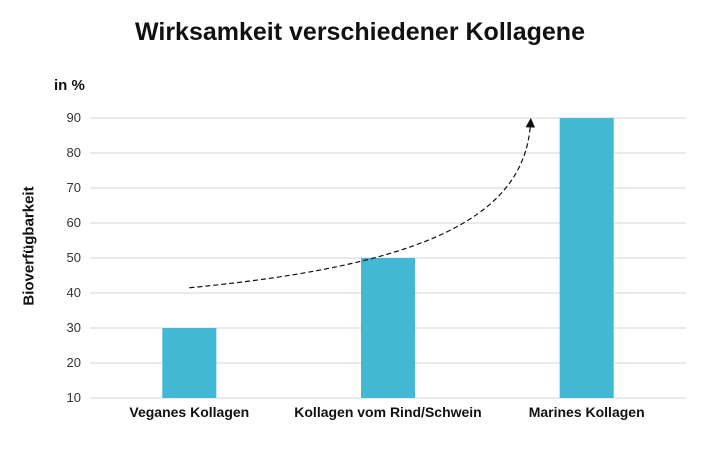 This screenshot has width=720, height=450. I want to click on y-tick-label: 20, so click(74, 362).